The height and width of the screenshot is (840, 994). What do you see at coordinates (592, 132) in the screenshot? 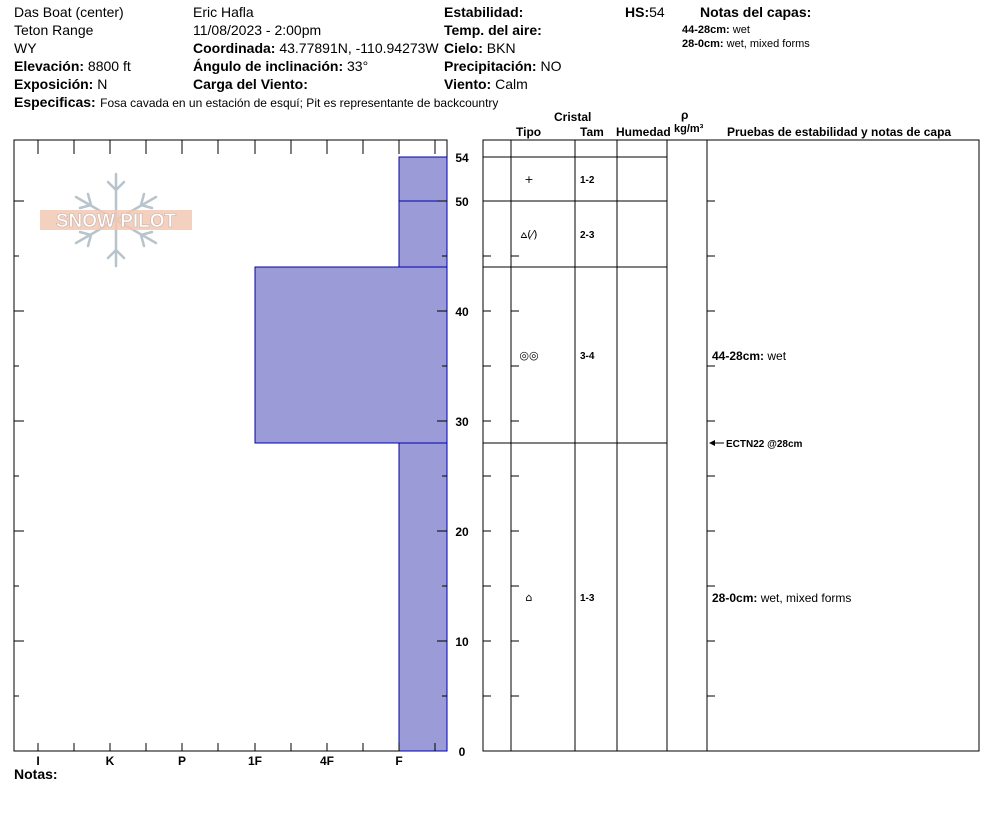
I see `col-tam: Tam` at bounding box center [592, 132].